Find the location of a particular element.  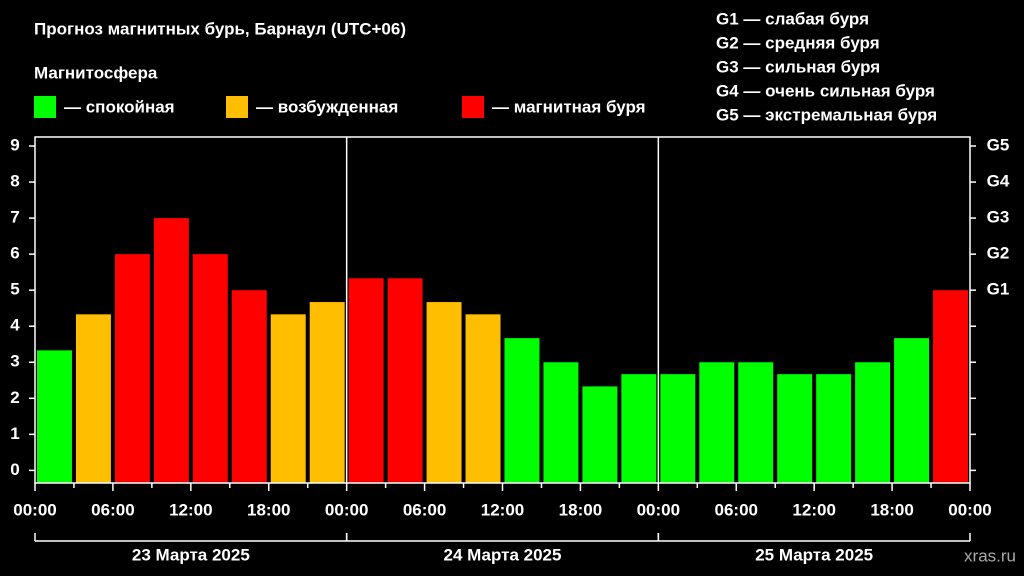

y-tick-label: 7 is located at coordinates (14, 217).